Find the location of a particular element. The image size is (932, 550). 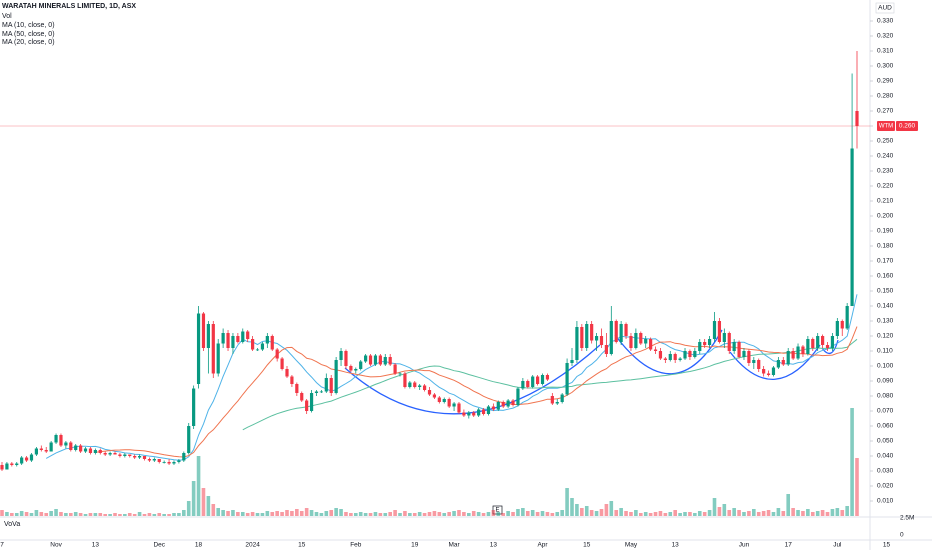

y-tick-label: 0.190 is located at coordinates (885, 231).